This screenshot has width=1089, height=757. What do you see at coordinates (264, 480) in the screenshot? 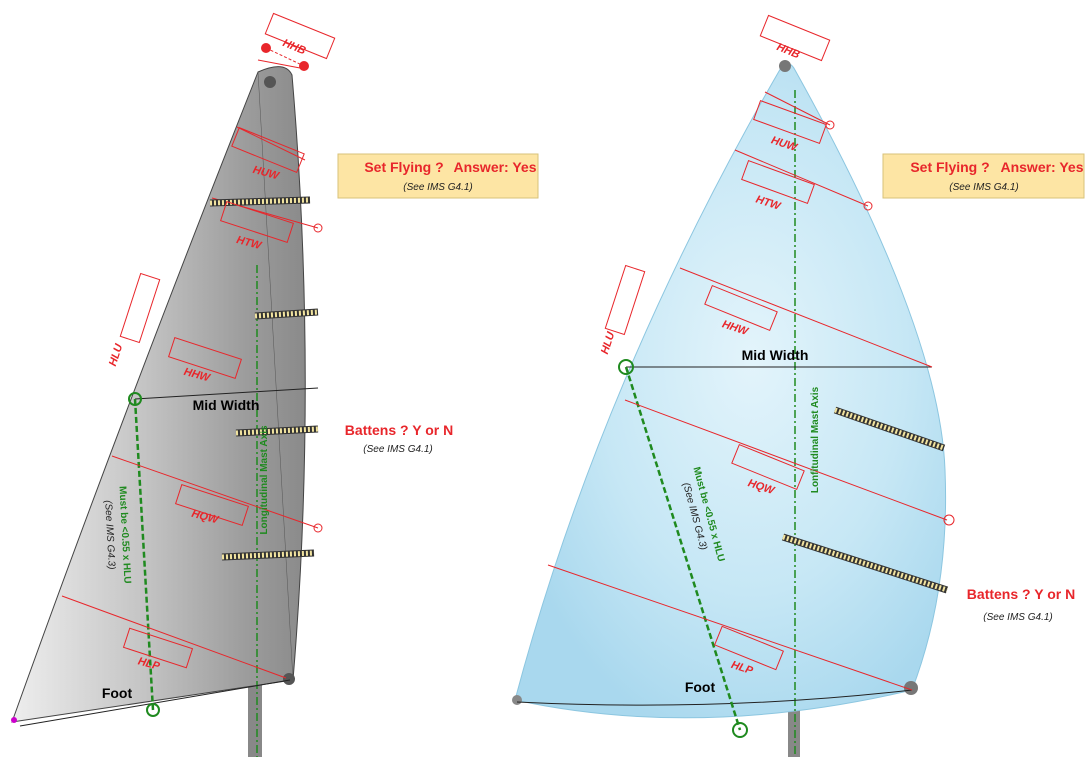
I see `mast-axis-label: Longitudinal Mast Axis` at bounding box center [264, 480].